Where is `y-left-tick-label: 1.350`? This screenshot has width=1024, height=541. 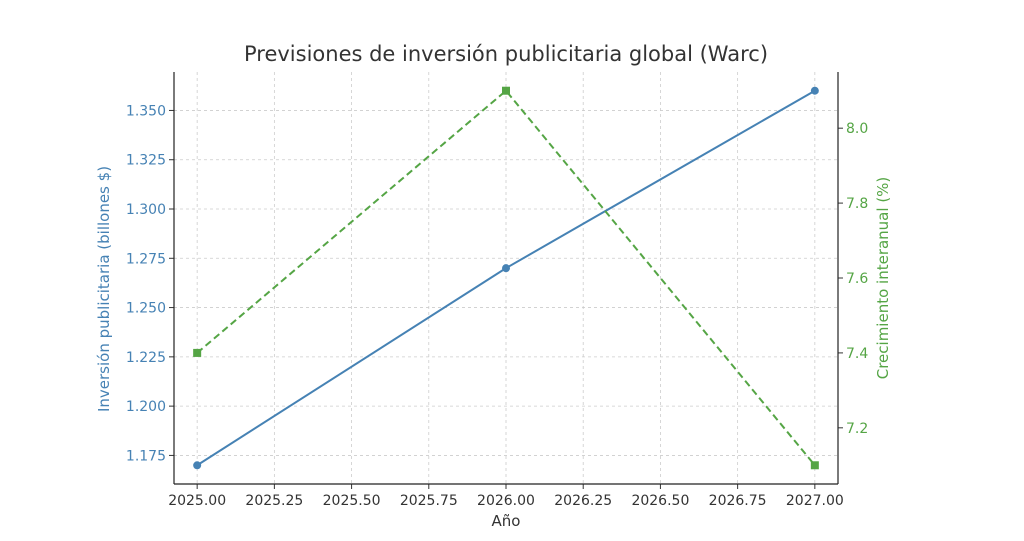 y-left-tick-label: 1.350 is located at coordinates (146, 111).